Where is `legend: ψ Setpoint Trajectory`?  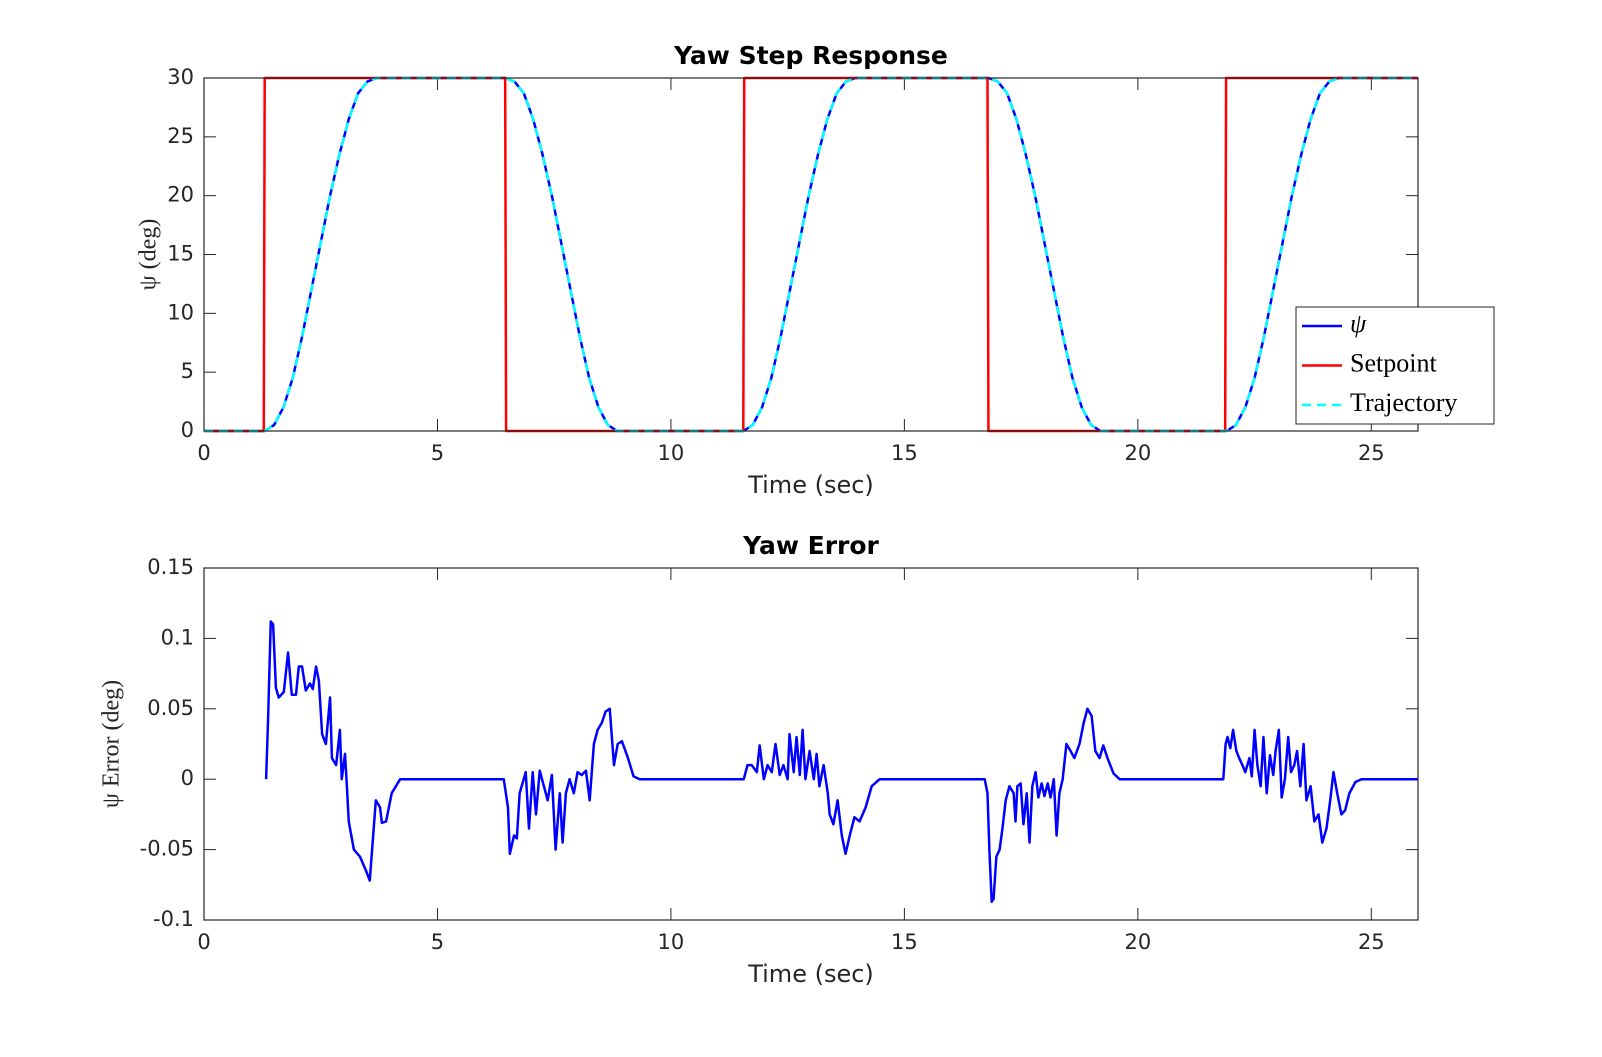
legend: ψ Setpoint Trajectory is located at coordinates (1395, 365).